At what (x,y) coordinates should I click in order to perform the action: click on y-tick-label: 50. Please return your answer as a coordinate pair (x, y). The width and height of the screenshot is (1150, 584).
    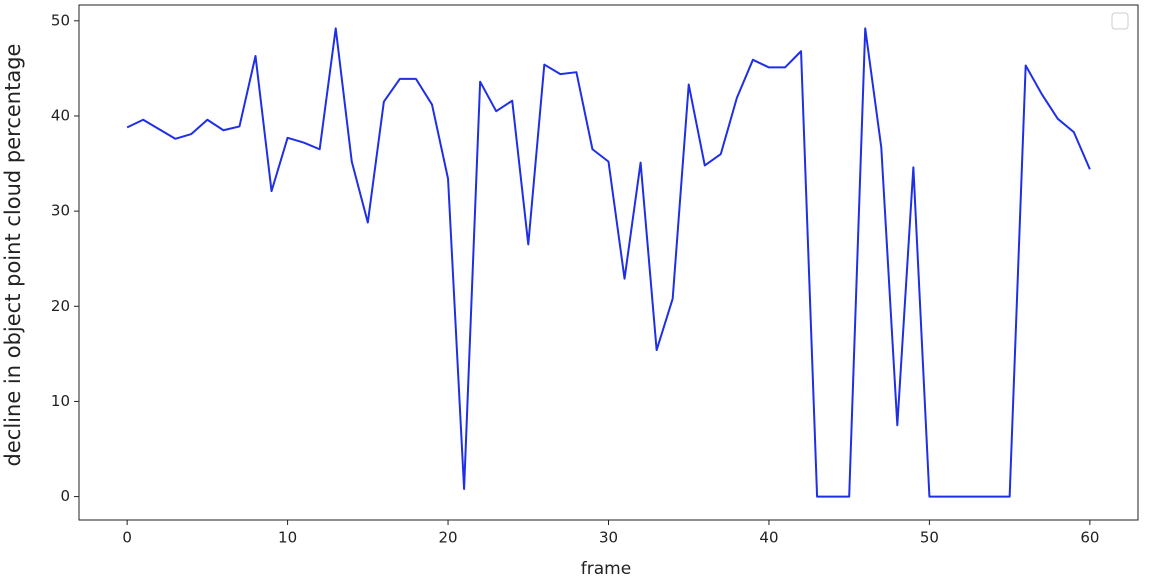
    Looking at the image, I should click on (60, 20).